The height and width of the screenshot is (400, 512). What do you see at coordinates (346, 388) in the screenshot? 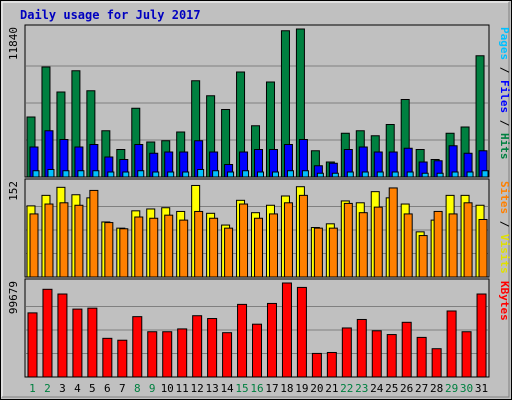
I see `x-tick-label-day-22: 22` at bounding box center [346, 388].